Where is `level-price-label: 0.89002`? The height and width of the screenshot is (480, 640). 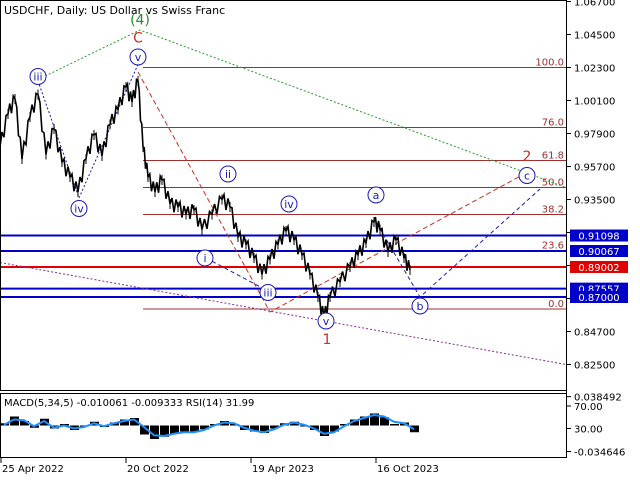 level-price-label: 0.89002 is located at coordinates (598, 268).